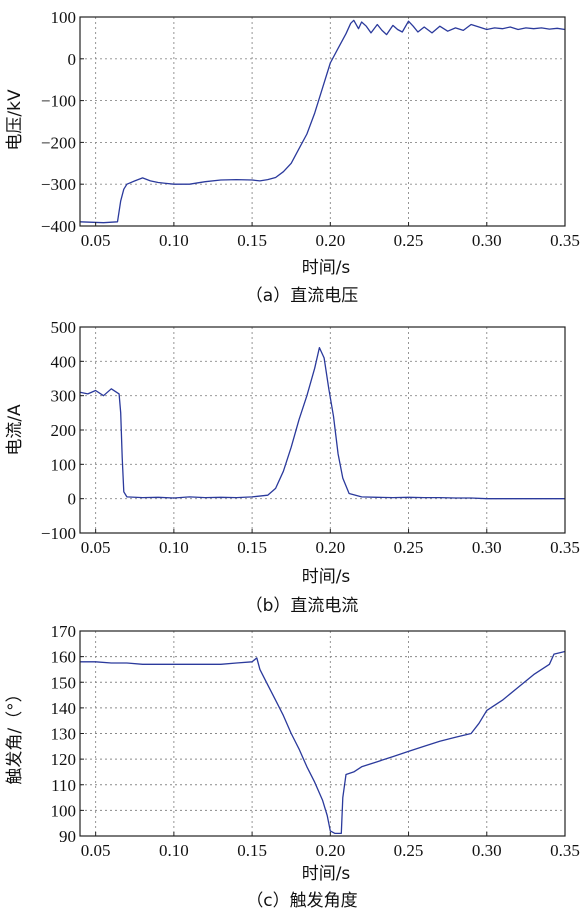  Describe the element at coordinates (58, 142) in the screenshot. I see `panel-a-y-tick-label: −200` at that location.